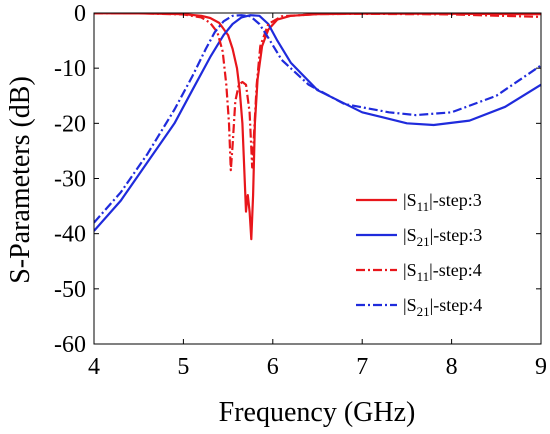 This screenshot has height=434, width=550. I want to click on legend-entry: |S11|-step:4, so click(442, 272).